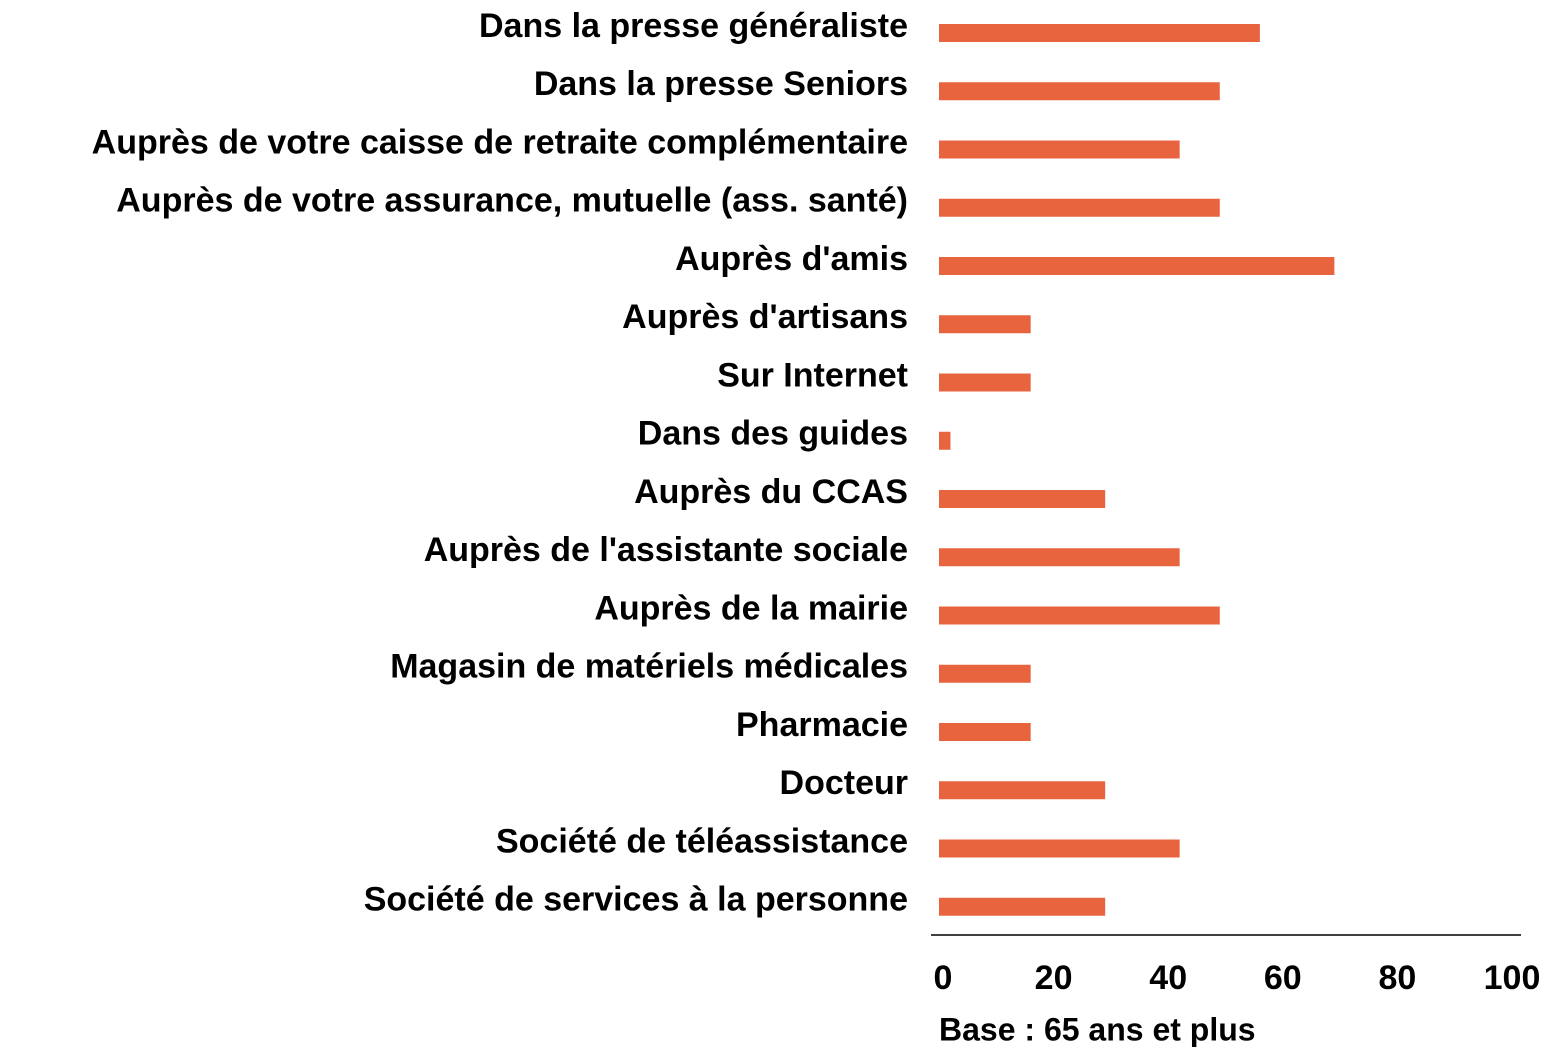 This screenshot has height=1051, width=1546. I want to click on category-label: Auprès d'amis, so click(791, 259).